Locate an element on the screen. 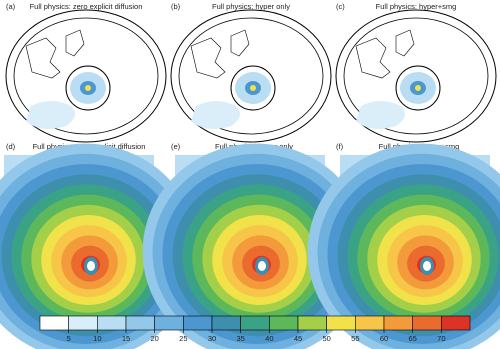  colorbar-tick-label: 5 is located at coordinates (69, 338).